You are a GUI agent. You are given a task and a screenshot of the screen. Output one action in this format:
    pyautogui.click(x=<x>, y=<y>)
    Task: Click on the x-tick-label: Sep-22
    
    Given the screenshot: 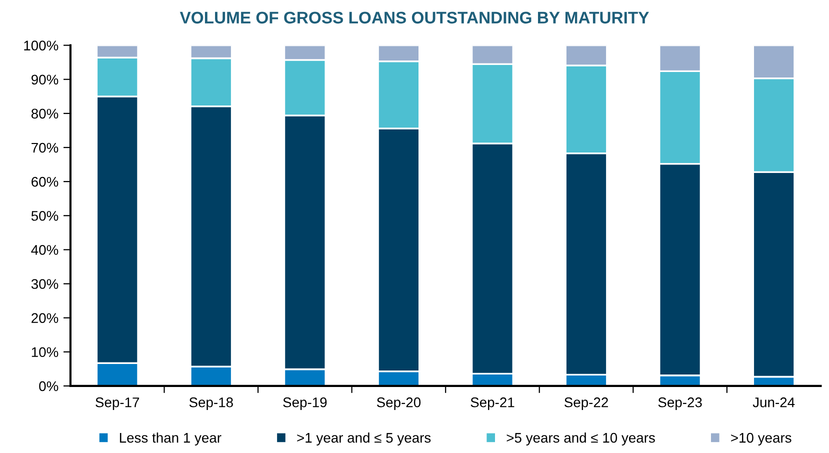 What is the action you would take?
    pyautogui.click(x=586, y=403)
    